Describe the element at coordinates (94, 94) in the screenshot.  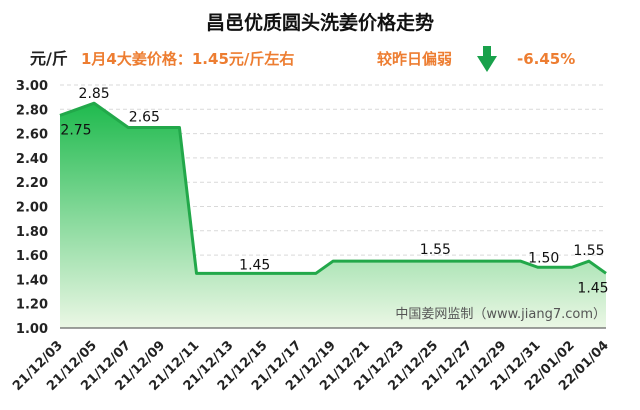
I see `data-label: 2.85` at that location.